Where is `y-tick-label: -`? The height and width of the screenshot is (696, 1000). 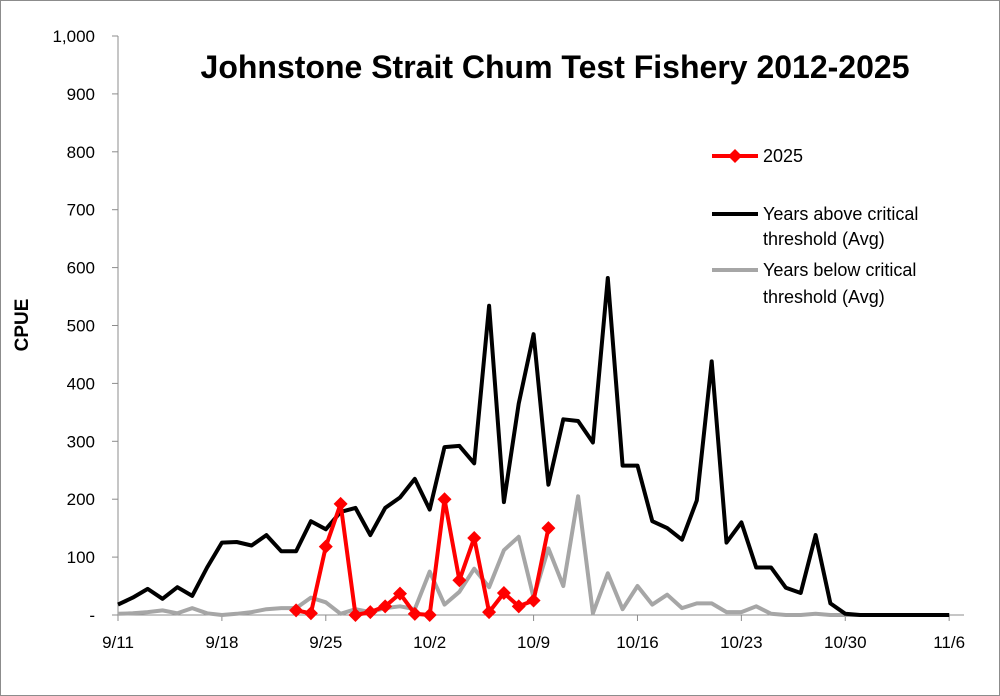
y-tick-label: - is located at coordinates (92, 615).